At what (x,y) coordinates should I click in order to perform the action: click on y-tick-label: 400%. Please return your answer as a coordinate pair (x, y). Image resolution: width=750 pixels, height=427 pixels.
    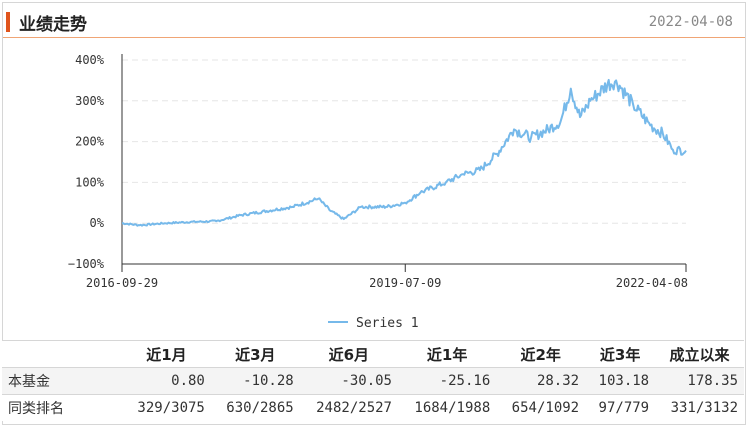
    Looking at the image, I should click on (90, 60).